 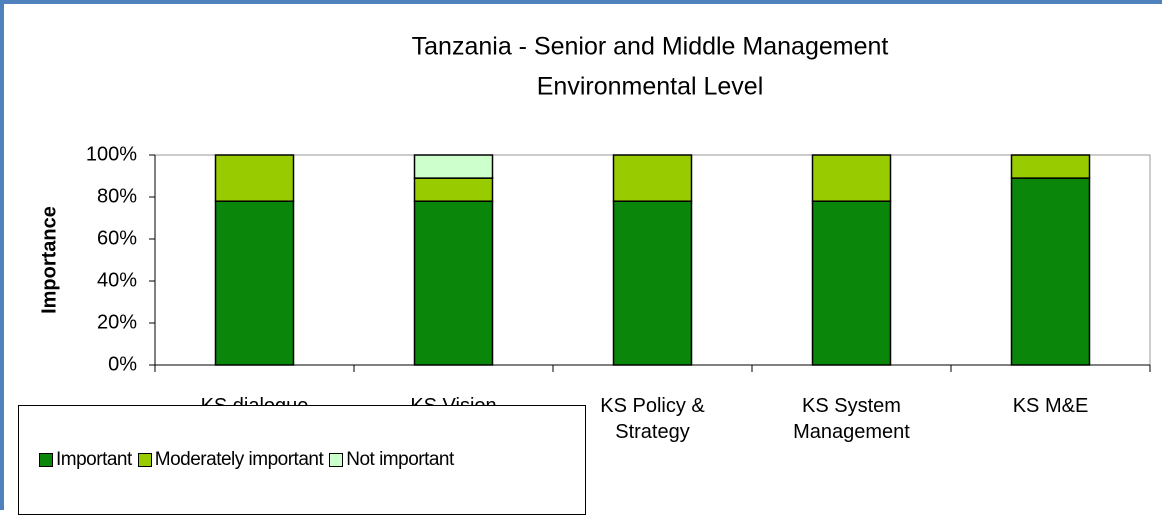 I want to click on legend-label: Not important, so click(x=400, y=459).